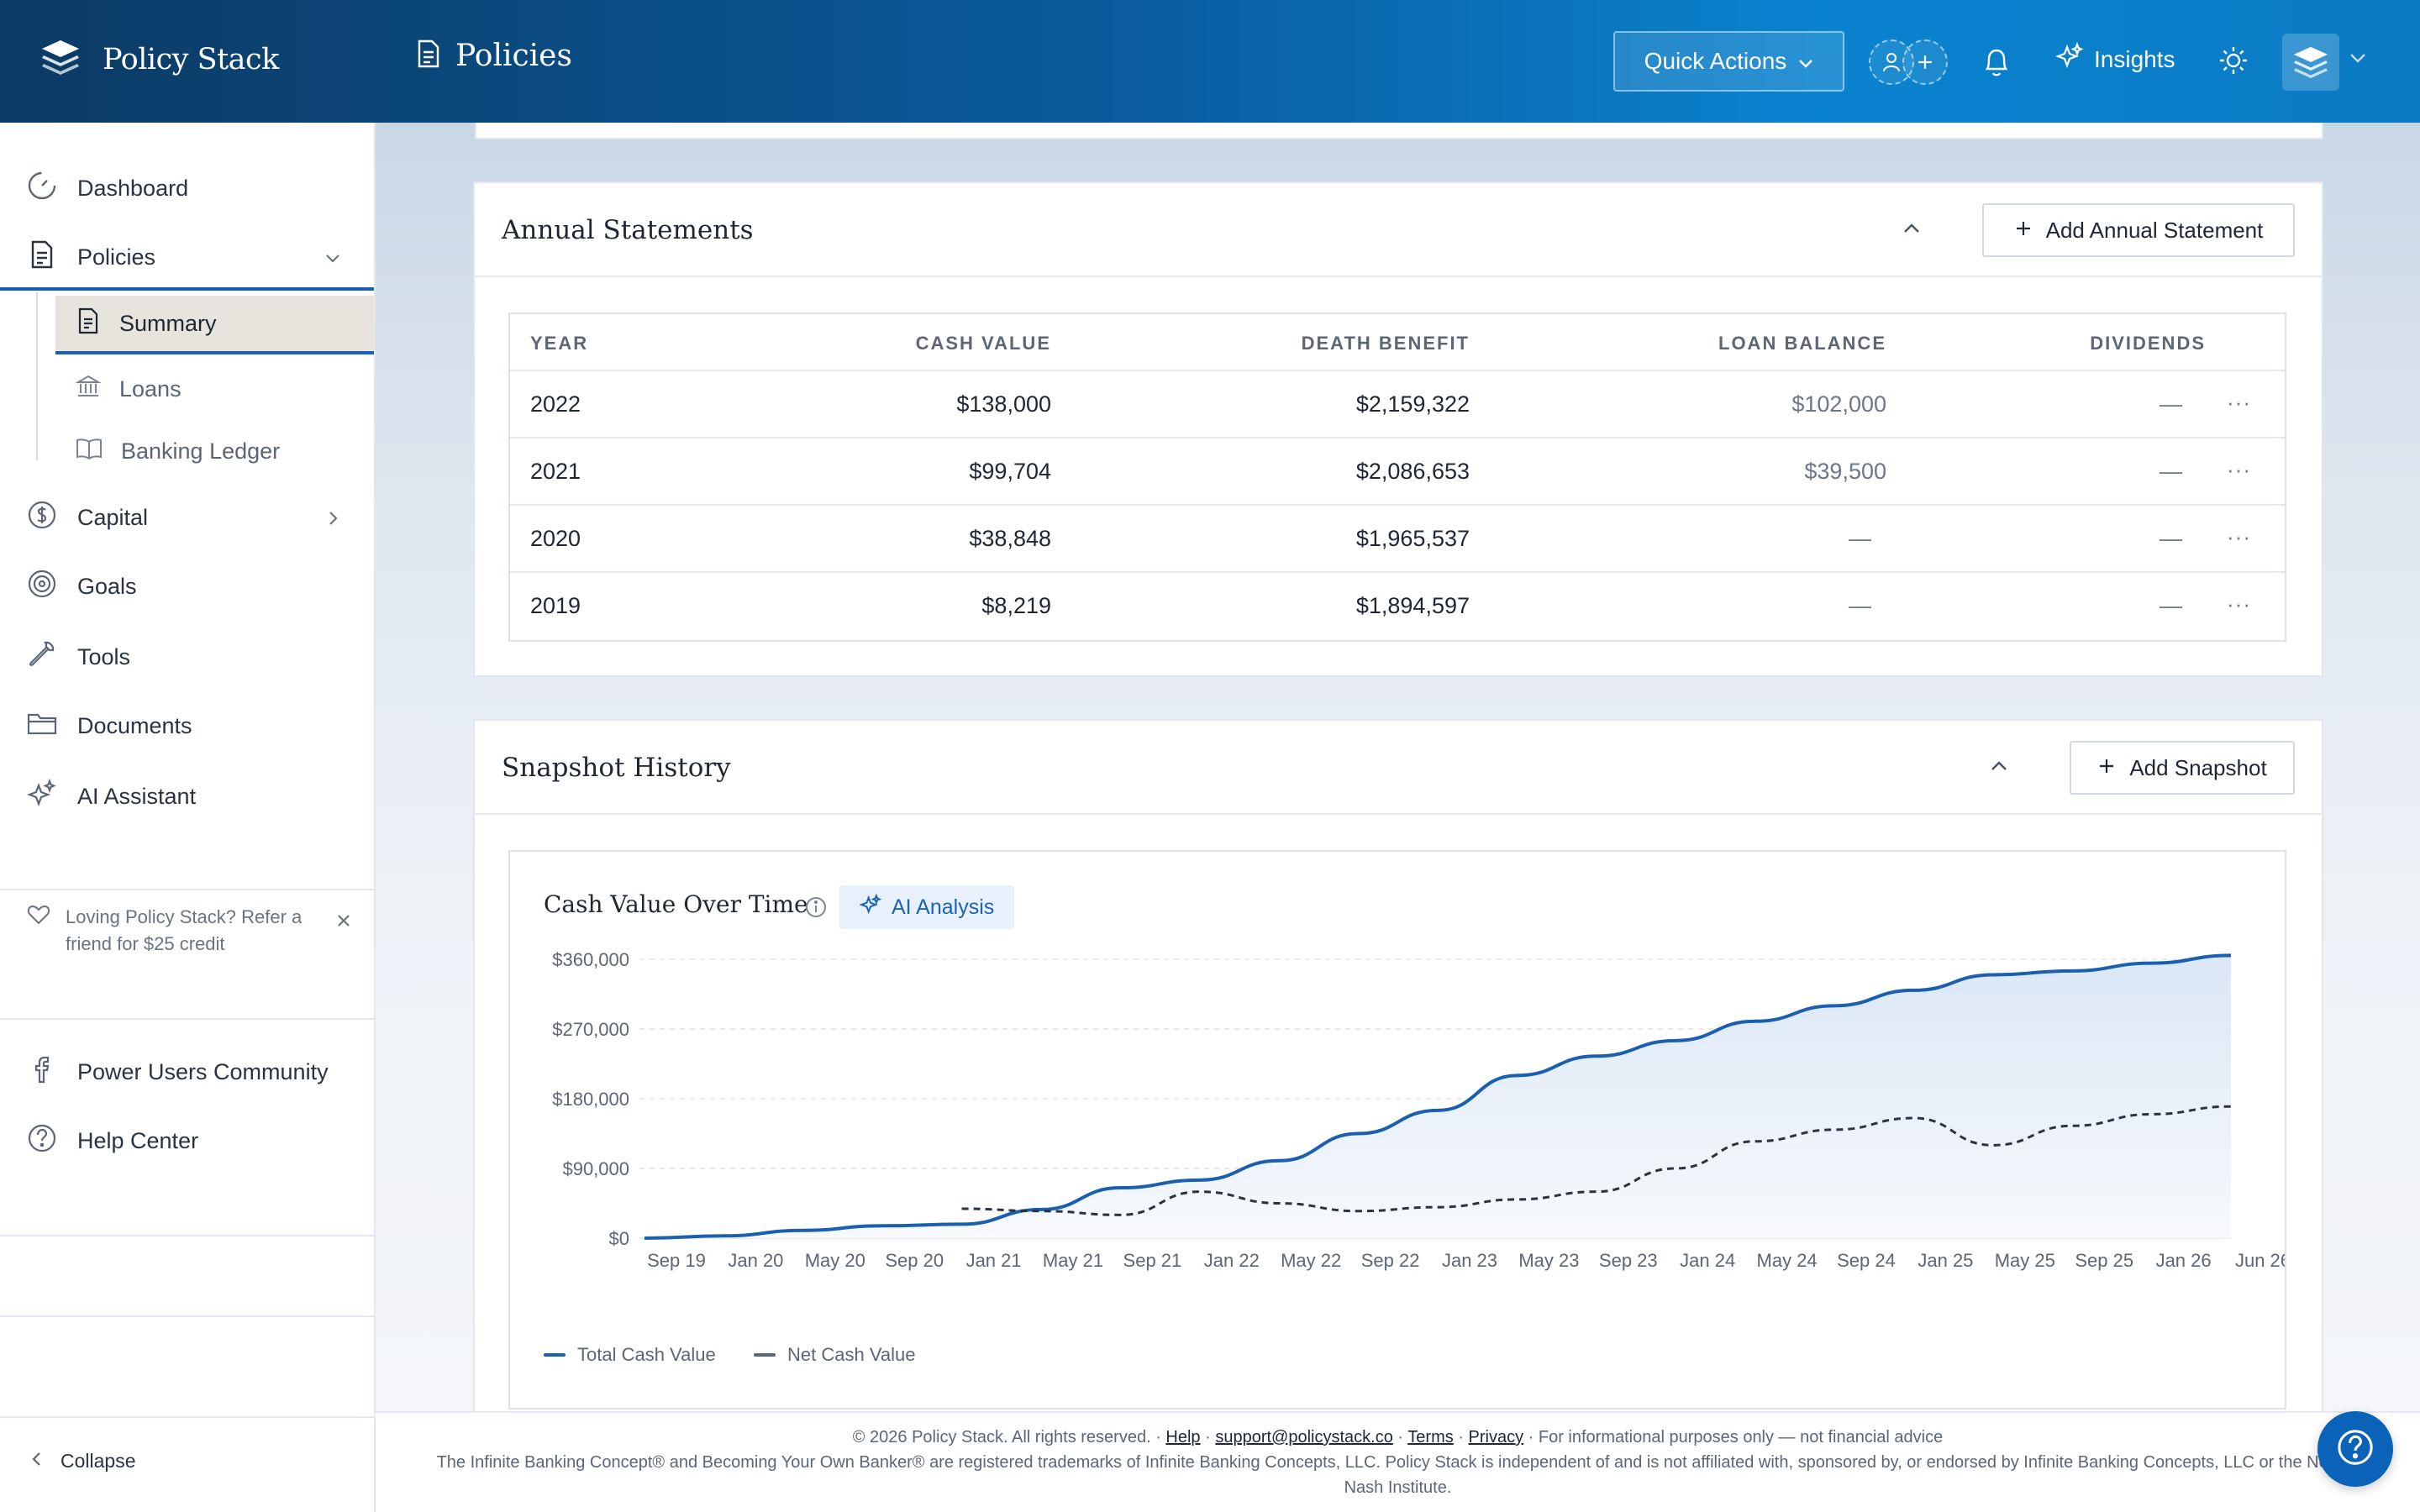 This screenshot has width=2420, height=1512. Describe the element at coordinates (2233, 62) in the screenshot. I see `sun-icon` at that location.